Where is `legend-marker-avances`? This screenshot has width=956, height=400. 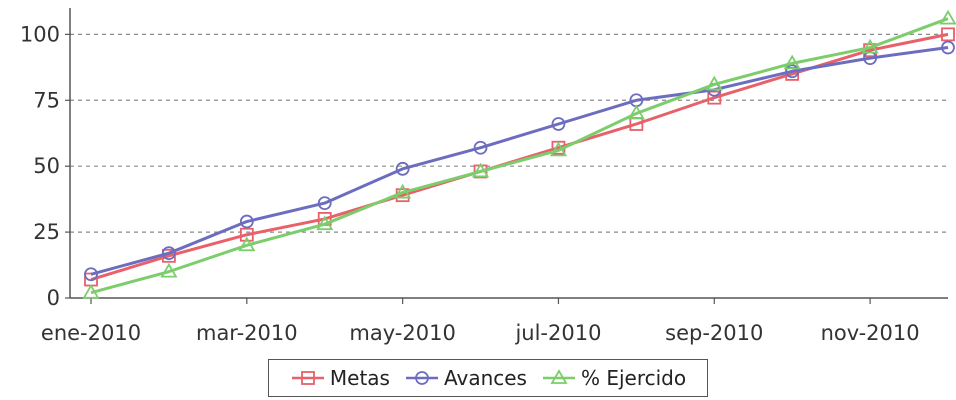
legend-marker-avances is located at coordinates (422, 378).